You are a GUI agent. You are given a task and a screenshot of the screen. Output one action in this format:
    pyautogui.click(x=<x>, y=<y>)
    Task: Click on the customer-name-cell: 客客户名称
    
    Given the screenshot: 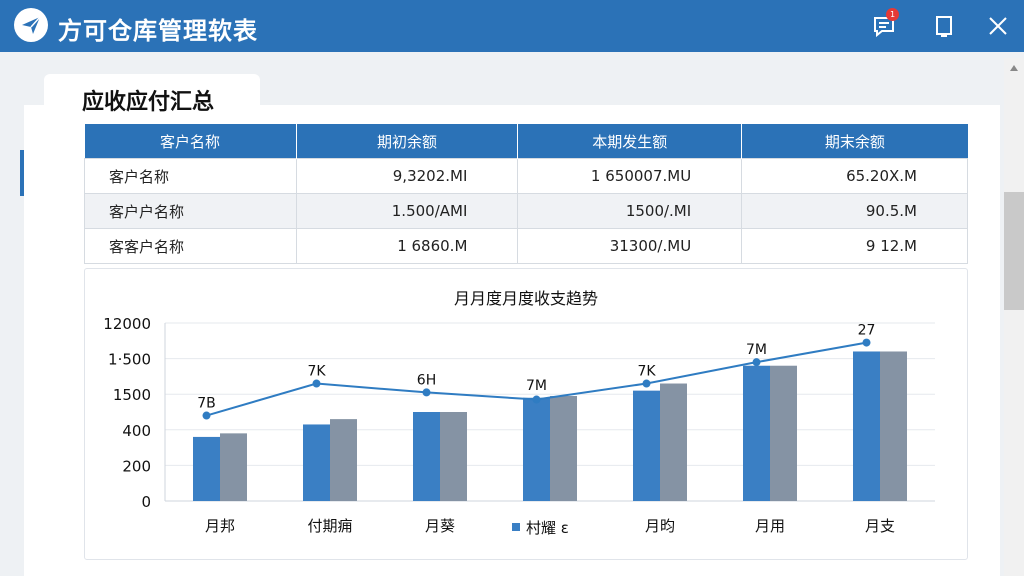 What is the action you would take?
    pyautogui.click(x=190, y=246)
    